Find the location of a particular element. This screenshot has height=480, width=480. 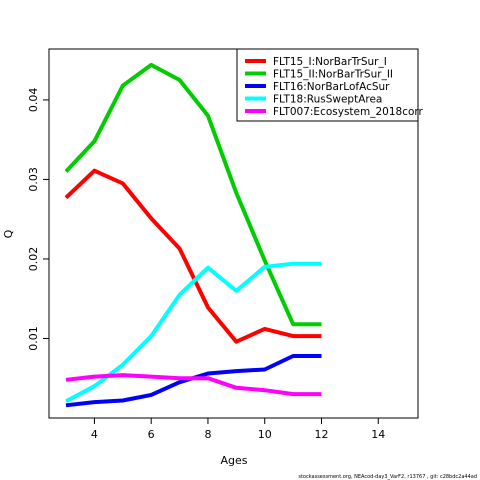

legend-label: FLT16:NorBarLofAcSur is located at coordinates (331, 87).